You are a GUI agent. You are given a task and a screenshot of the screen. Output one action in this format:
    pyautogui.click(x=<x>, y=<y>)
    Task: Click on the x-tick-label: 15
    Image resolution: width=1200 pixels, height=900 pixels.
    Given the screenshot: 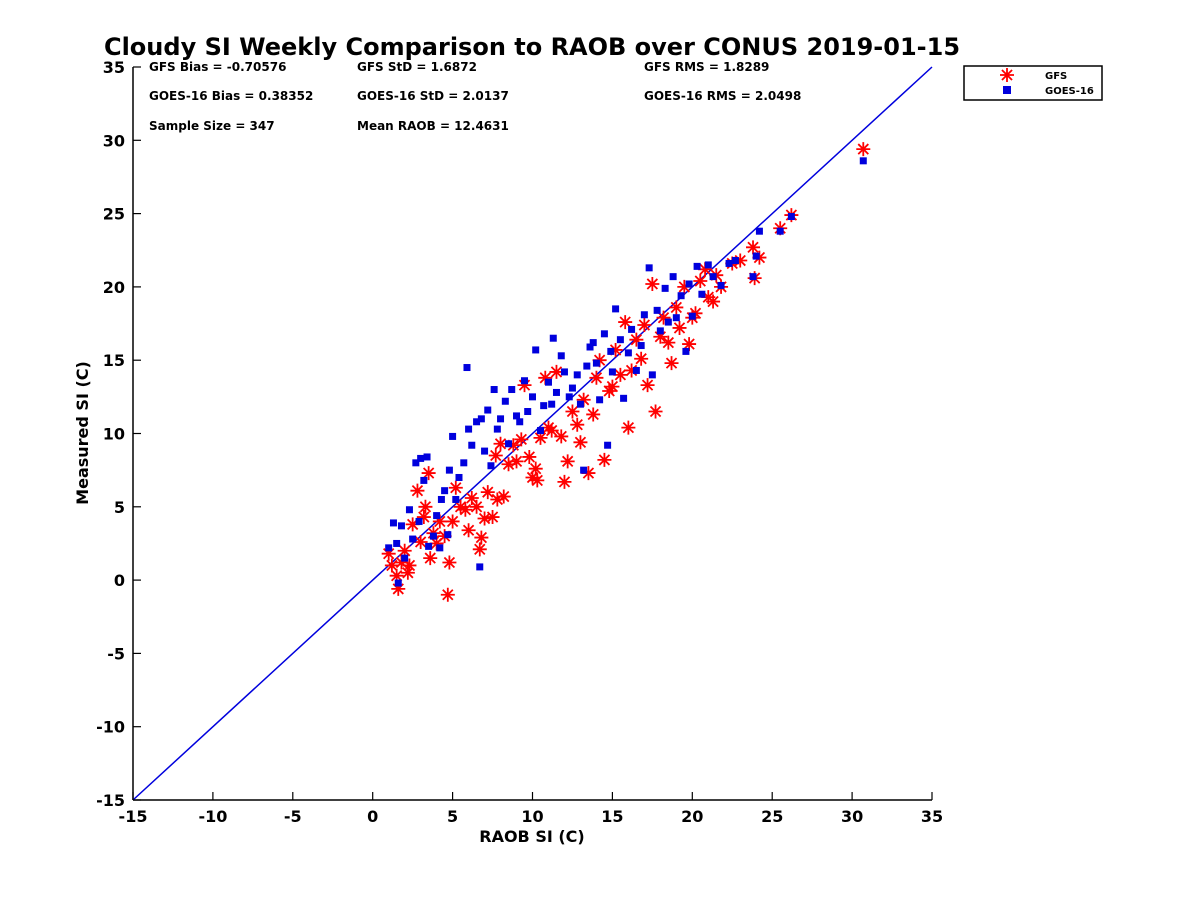 What is the action you would take?
    pyautogui.click(x=612, y=816)
    